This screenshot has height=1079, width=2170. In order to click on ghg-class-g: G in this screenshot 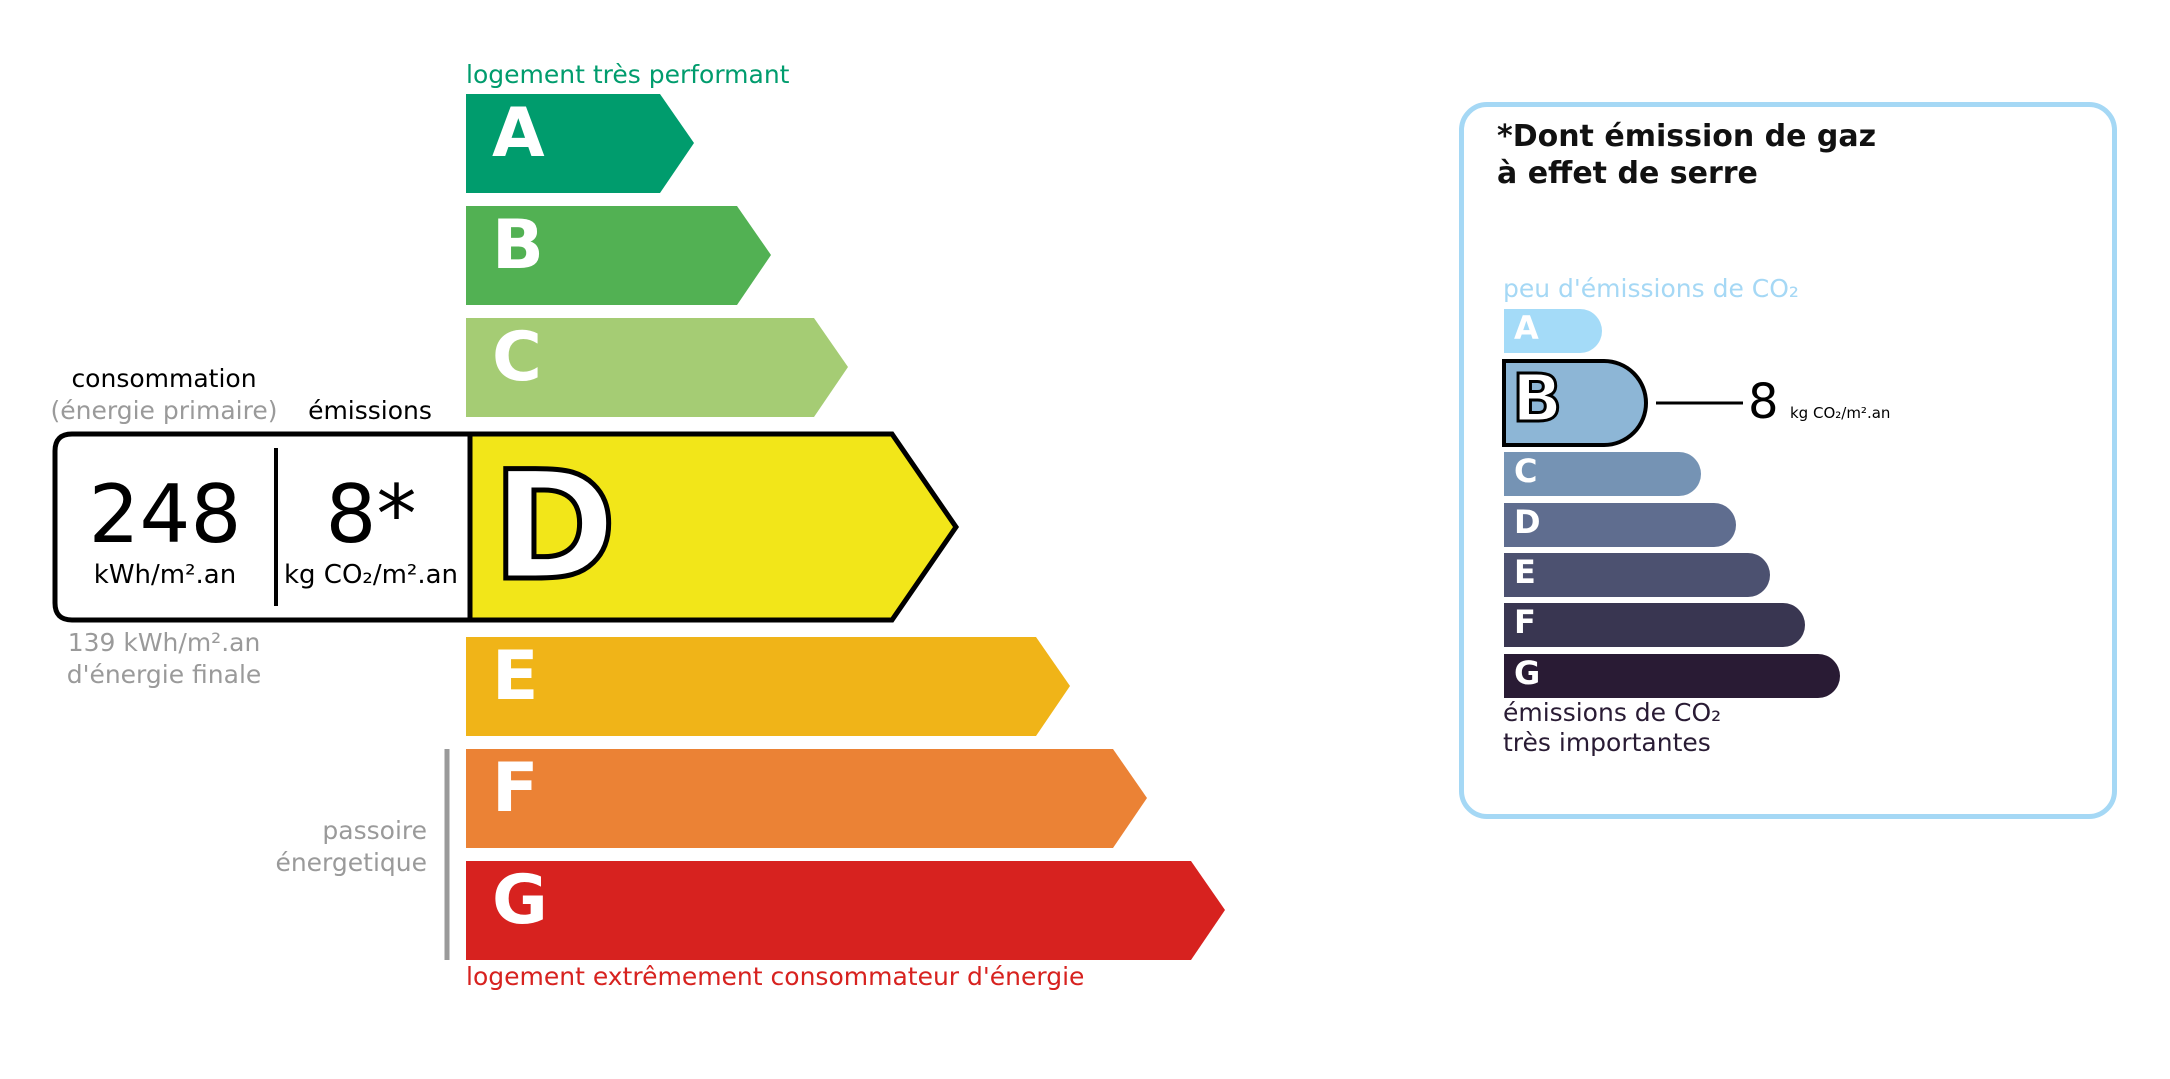, I will do `click(1672, 676)`.